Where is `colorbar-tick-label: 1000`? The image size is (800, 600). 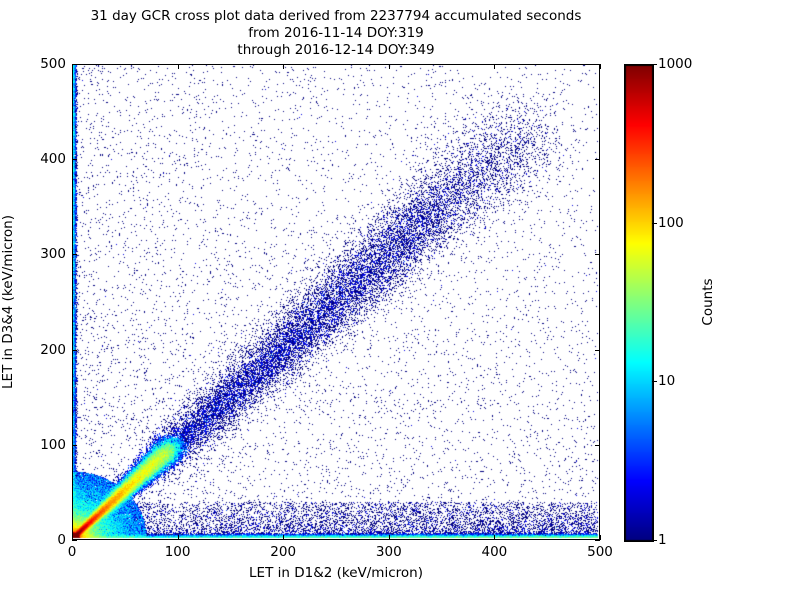
colorbar-tick-label: 1000 is located at coordinates (675, 64).